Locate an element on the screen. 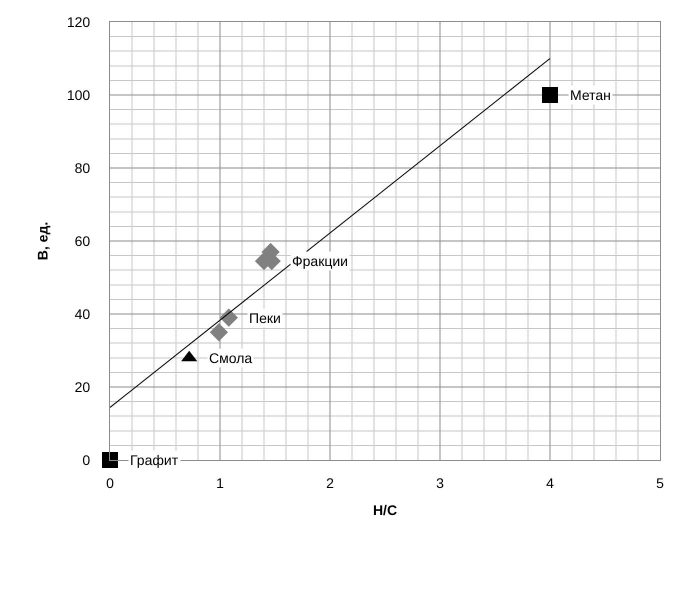 The width and height of the screenshot is (676, 590). x-tick-label: 2 is located at coordinates (330, 482).